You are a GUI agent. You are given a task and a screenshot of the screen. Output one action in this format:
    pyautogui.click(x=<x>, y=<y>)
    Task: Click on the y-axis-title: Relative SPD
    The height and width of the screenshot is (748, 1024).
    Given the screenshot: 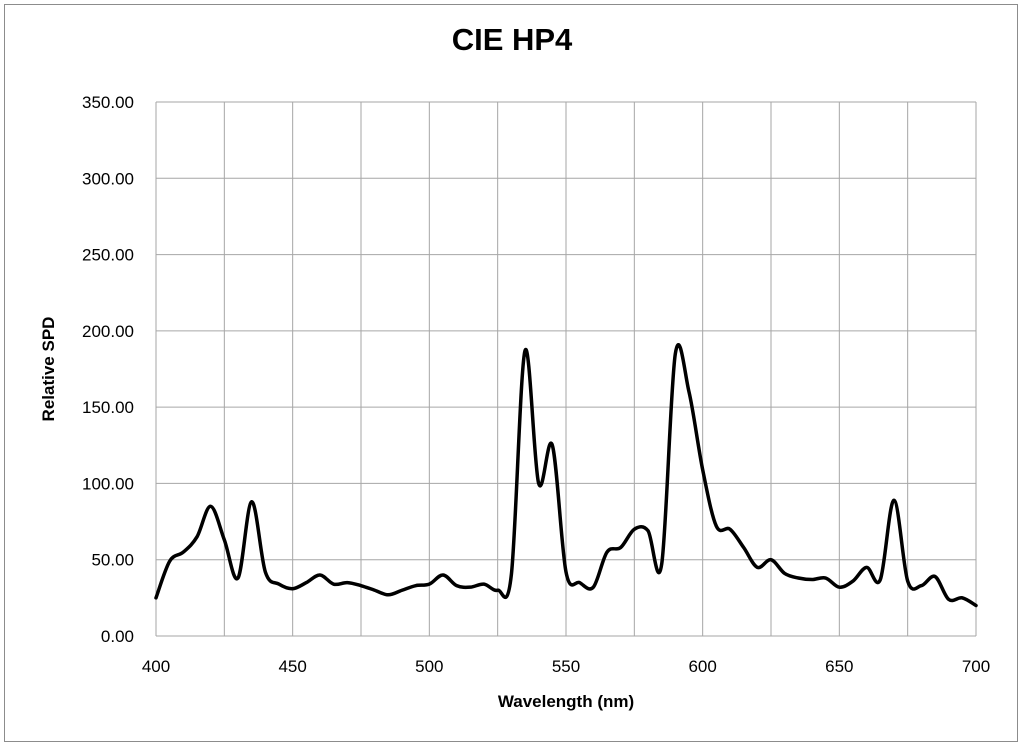 What is the action you would take?
    pyautogui.click(x=48, y=369)
    